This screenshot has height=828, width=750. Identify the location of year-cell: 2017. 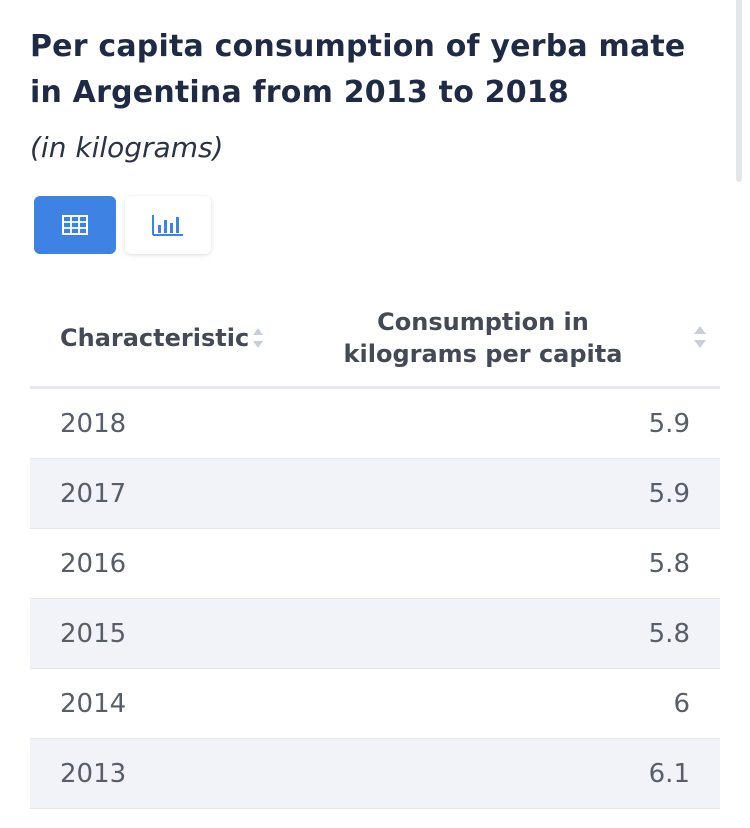
(160, 493).